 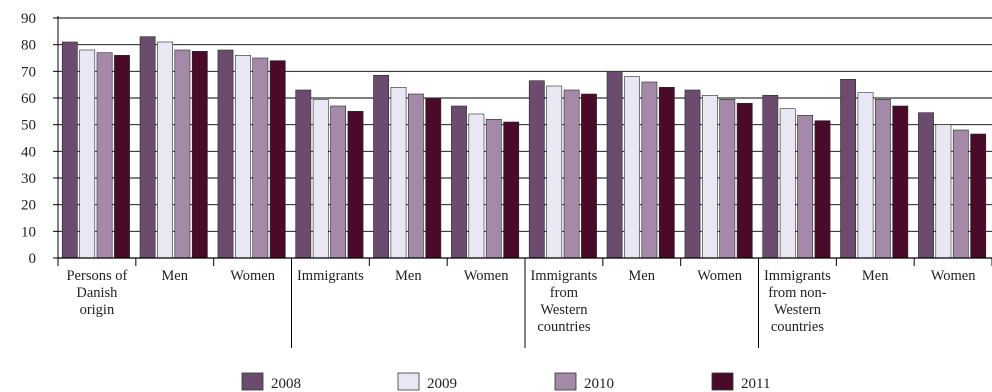 What do you see at coordinates (28, 99) in the screenshot?
I see `y-tick-label: 60` at bounding box center [28, 99].